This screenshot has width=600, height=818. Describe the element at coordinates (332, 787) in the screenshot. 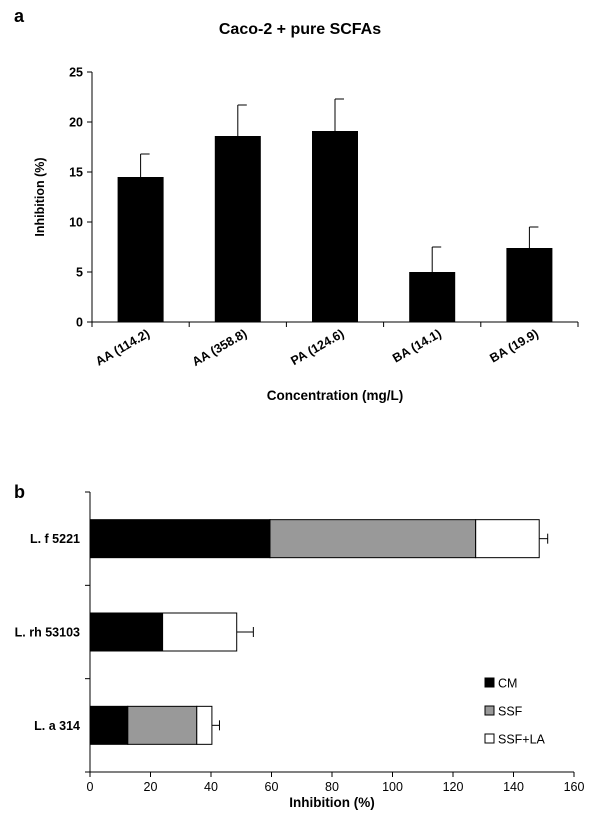

I see `panel-b-x-tick-label: 80` at that location.